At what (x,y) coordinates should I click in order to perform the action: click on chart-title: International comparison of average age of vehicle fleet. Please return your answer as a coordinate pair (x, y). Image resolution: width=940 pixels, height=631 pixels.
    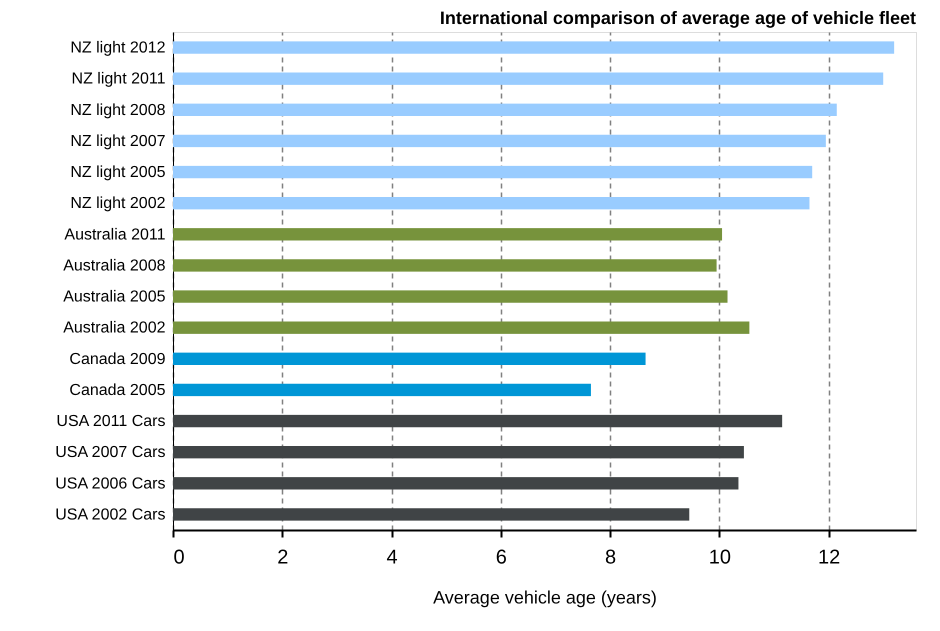
    Looking at the image, I should click on (678, 18).